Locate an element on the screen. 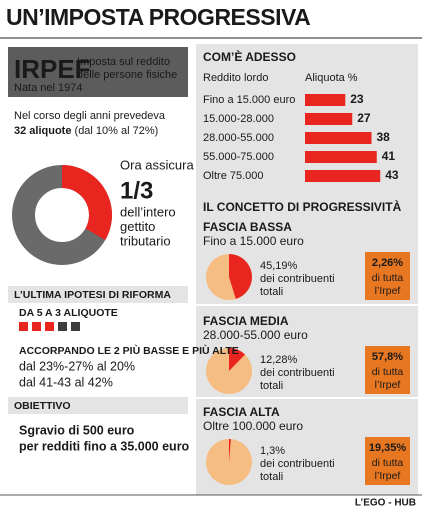  donut-value-label: 1/3 is located at coordinates (136, 190).